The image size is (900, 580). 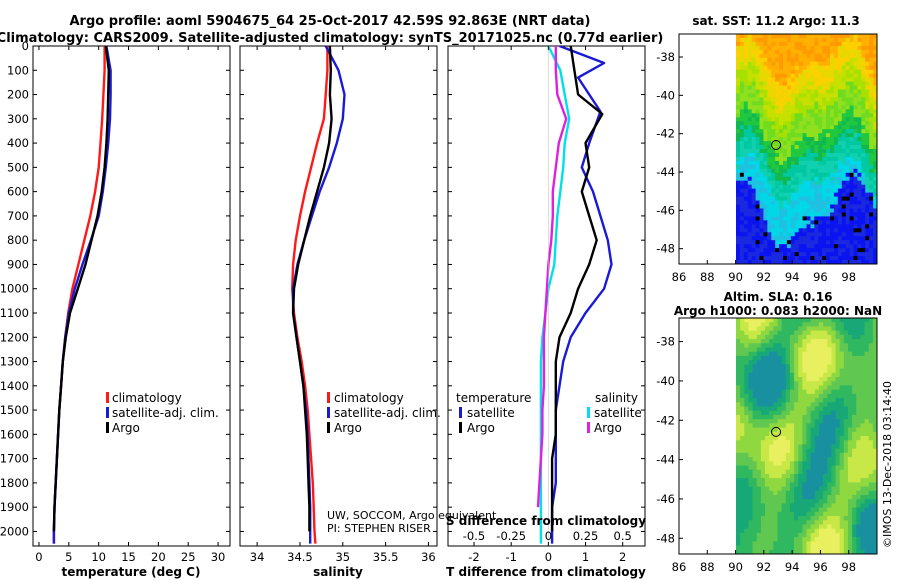 I want to click on depth-tick-label: 1300, so click(x=14, y=362).